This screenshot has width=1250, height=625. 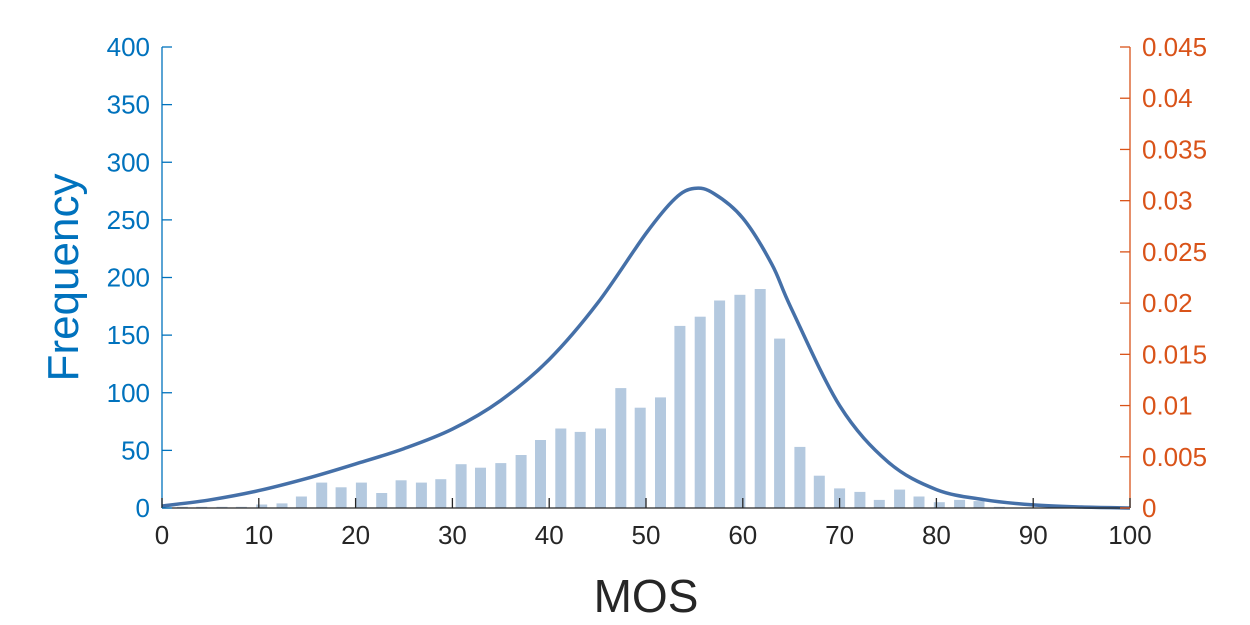 I want to click on x-tick-label: 50, so click(x=646, y=535).